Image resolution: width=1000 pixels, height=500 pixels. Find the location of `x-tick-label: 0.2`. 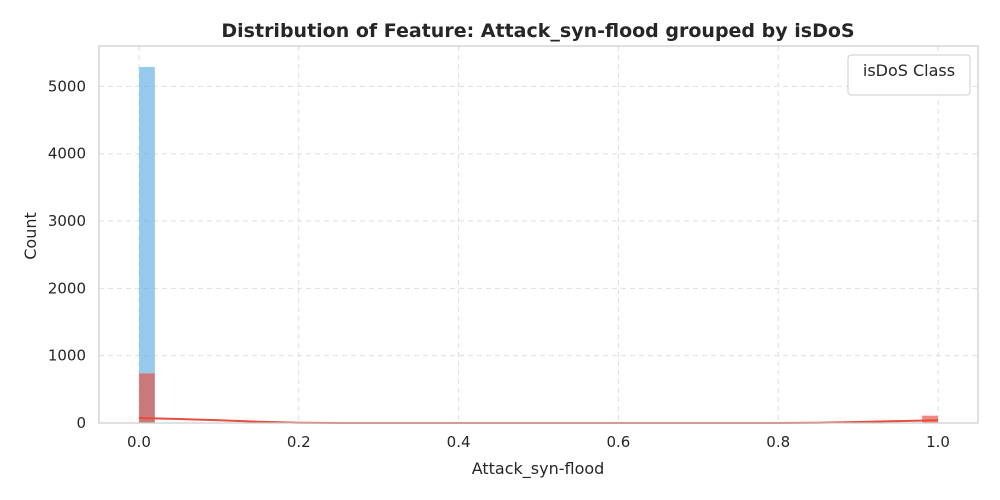

x-tick-label: 0.2 is located at coordinates (299, 442).